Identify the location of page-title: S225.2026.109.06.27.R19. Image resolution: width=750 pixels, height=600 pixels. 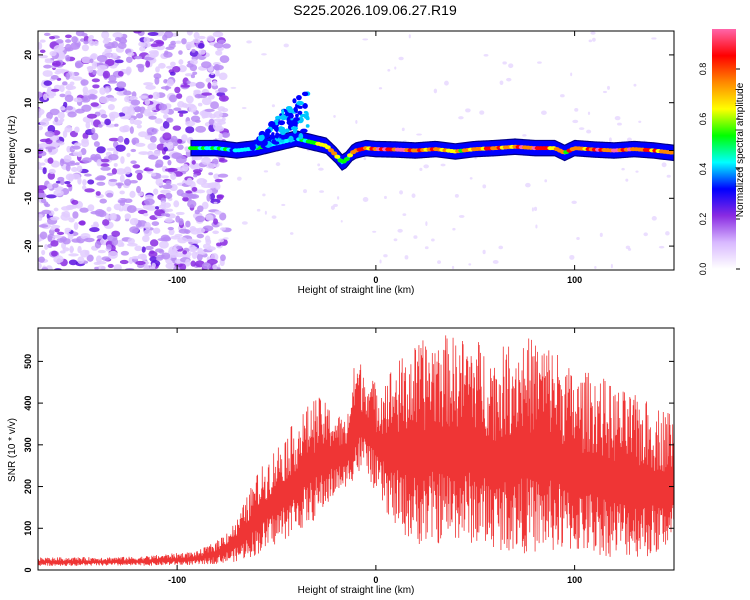
(375, 10).